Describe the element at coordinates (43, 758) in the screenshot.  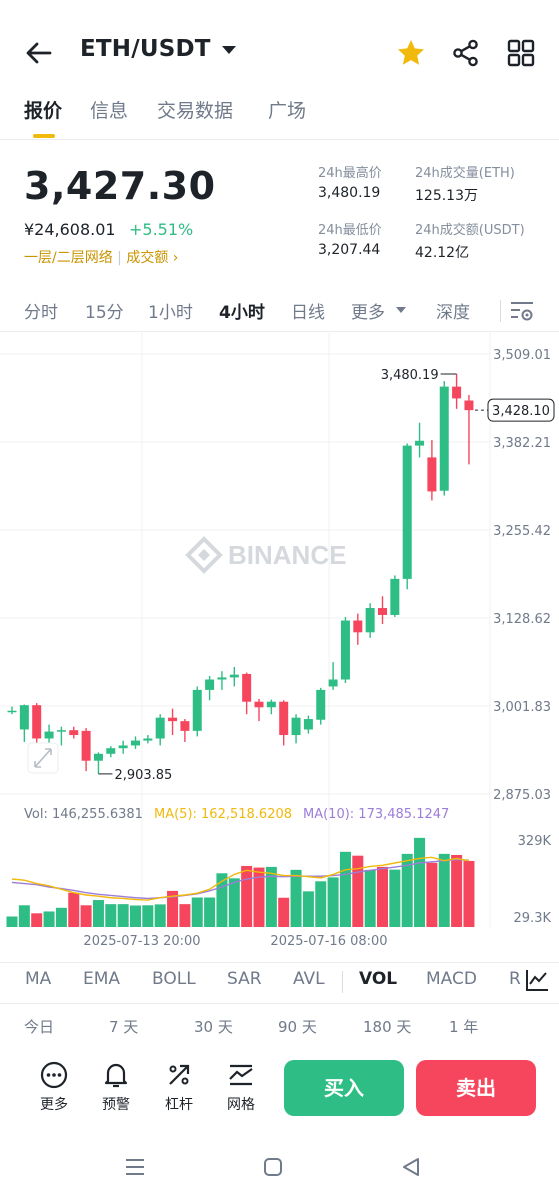
I see `expand-icon` at that location.